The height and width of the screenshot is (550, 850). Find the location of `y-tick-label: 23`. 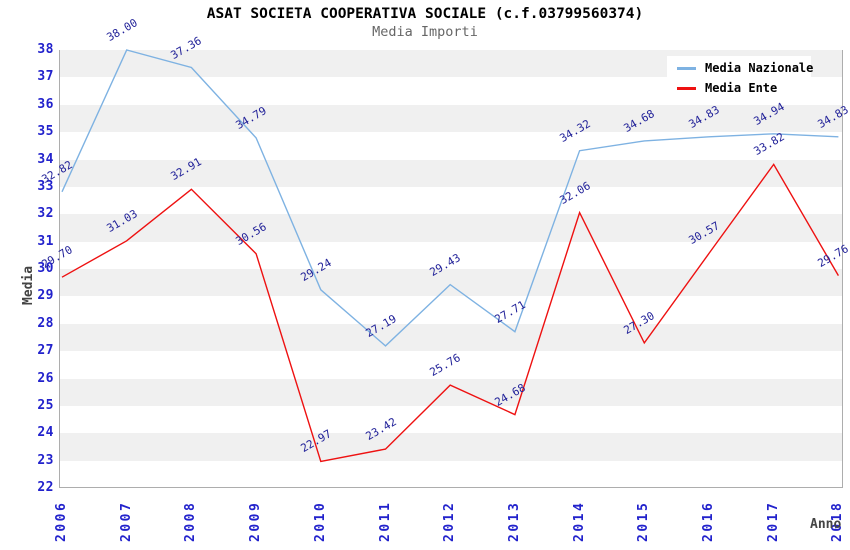

y-tick-label: 23 is located at coordinates (45, 460).